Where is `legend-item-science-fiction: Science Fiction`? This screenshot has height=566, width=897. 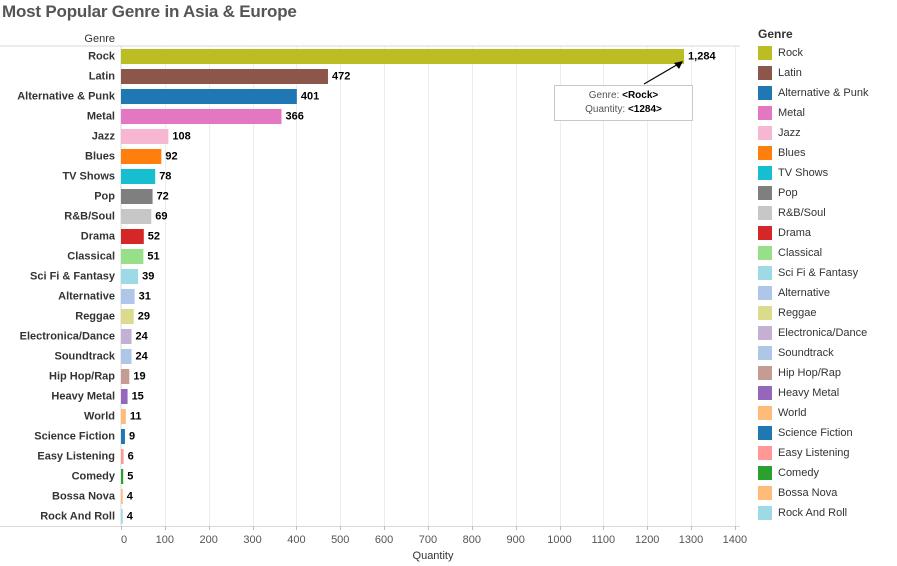
legend-item-science-fiction: Science Fiction is located at coordinates (827, 433).